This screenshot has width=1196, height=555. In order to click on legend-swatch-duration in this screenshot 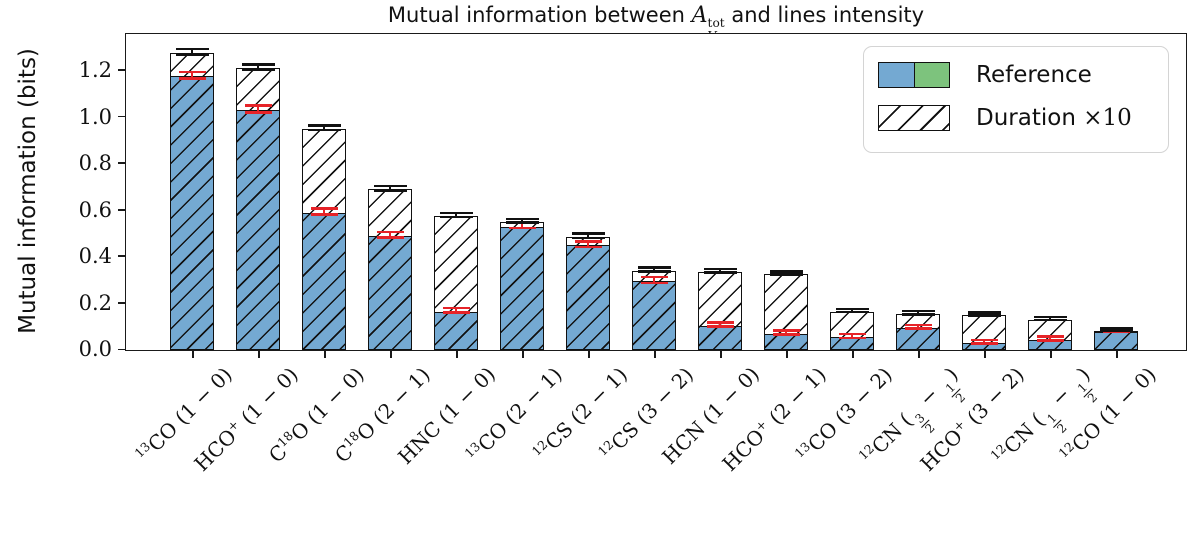, I will do `click(914, 118)`.